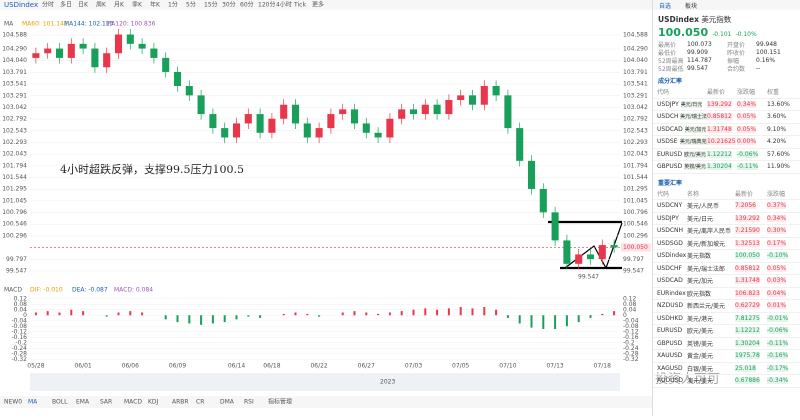  Describe the element at coordinates (19, 331) in the screenshot. I see `macd-tick-label-left: -0.12` at that location.